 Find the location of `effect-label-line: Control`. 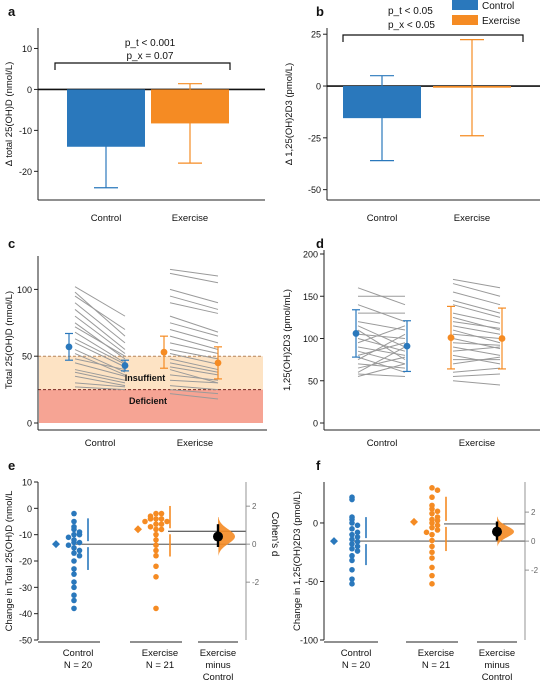

effect-label-line: Control is located at coordinates (497, 676).